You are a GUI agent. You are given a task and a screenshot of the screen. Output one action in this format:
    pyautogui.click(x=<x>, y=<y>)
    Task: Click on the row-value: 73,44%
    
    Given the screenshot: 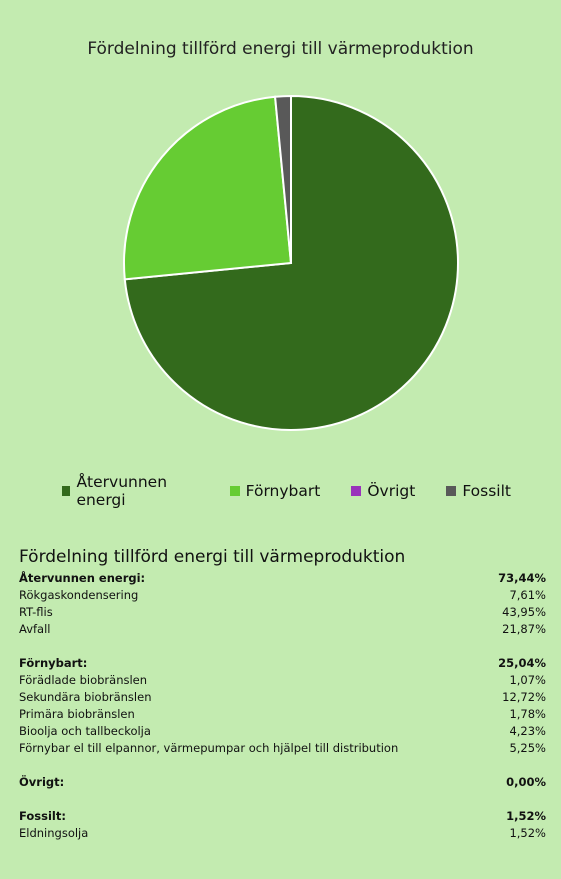 What is the action you would take?
    pyautogui.click(x=522, y=578)
    